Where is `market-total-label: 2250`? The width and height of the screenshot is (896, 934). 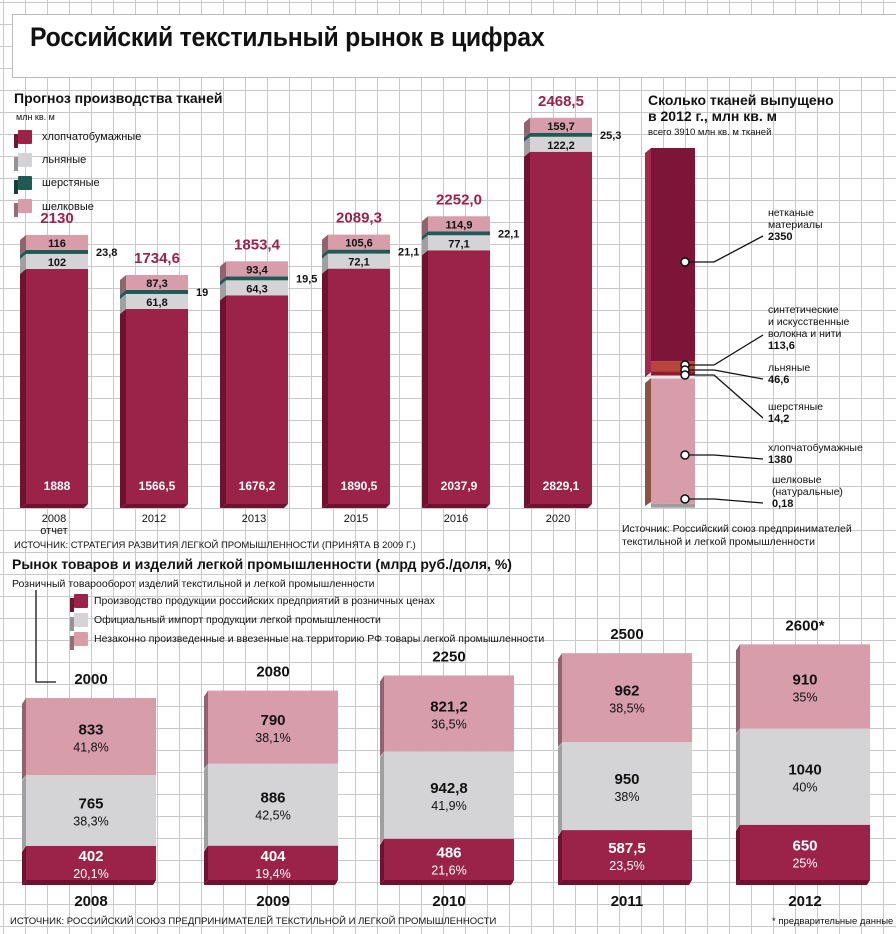 market-total-label: 2250 is located at coordinates (448, 656).